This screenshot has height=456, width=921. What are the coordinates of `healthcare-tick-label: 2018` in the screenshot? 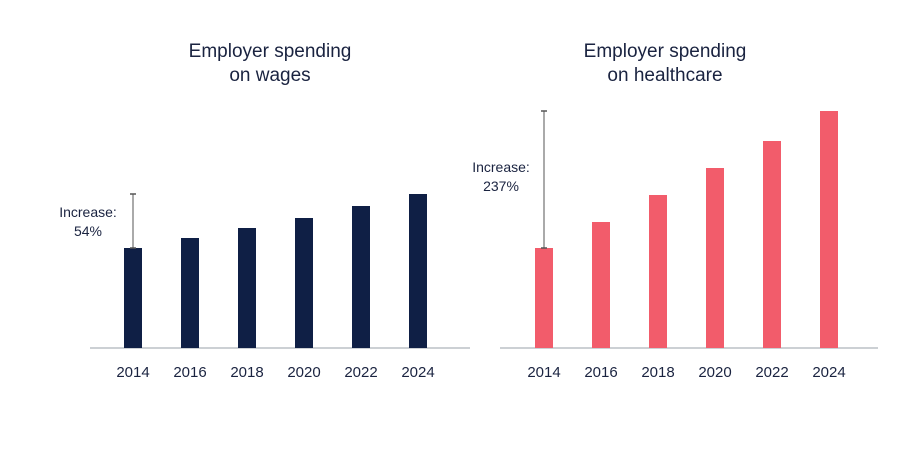 It's located at (657, 372).